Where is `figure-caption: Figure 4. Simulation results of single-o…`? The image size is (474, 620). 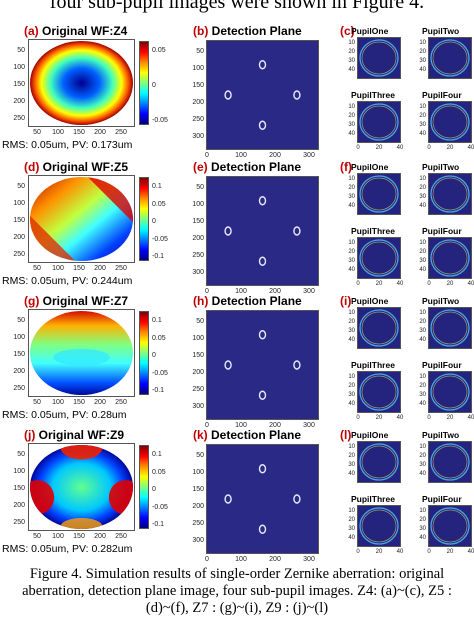
figure-caption: Figure 4. Simulation results of single-o… is located at coordinates (237, 591).